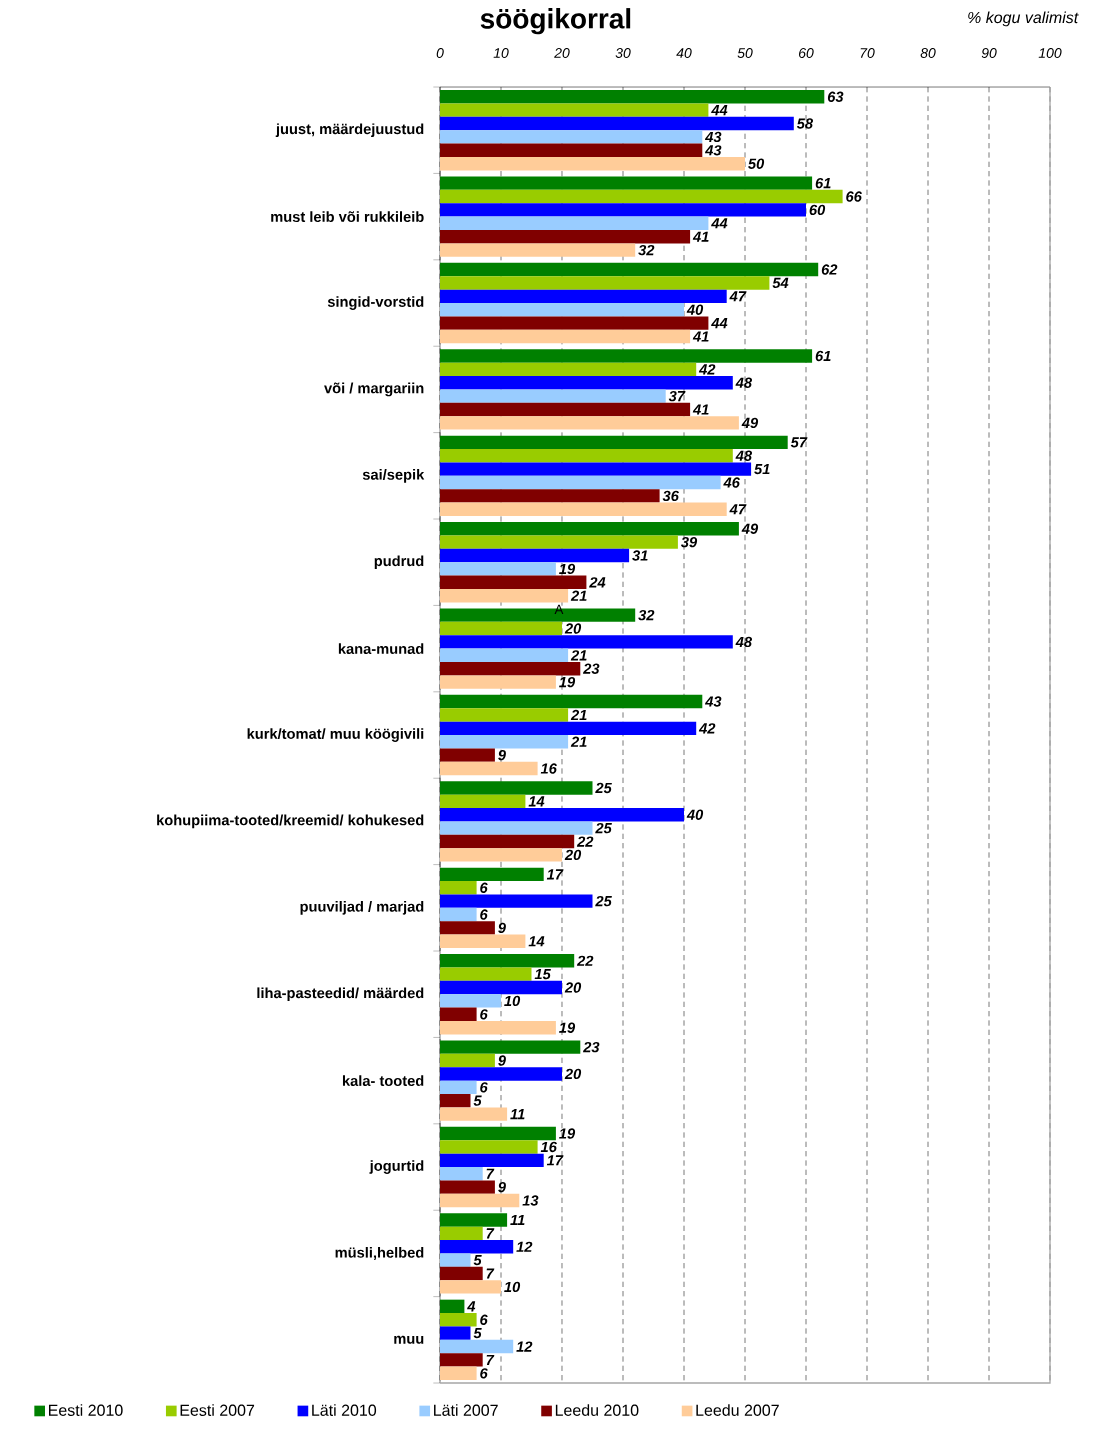 The height and width of the screenshot is (1437, 1093). I want to click on data-label: 36, so click(670, 496).